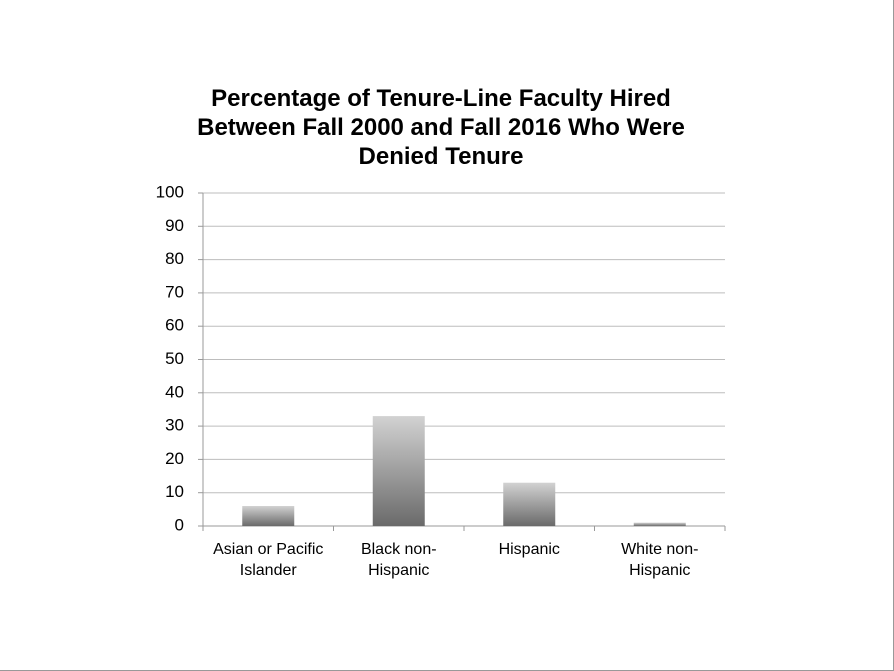  Describe the element at coordinates (174, 291) in the screenshot. I see `y-tick-label: 70` at that location.